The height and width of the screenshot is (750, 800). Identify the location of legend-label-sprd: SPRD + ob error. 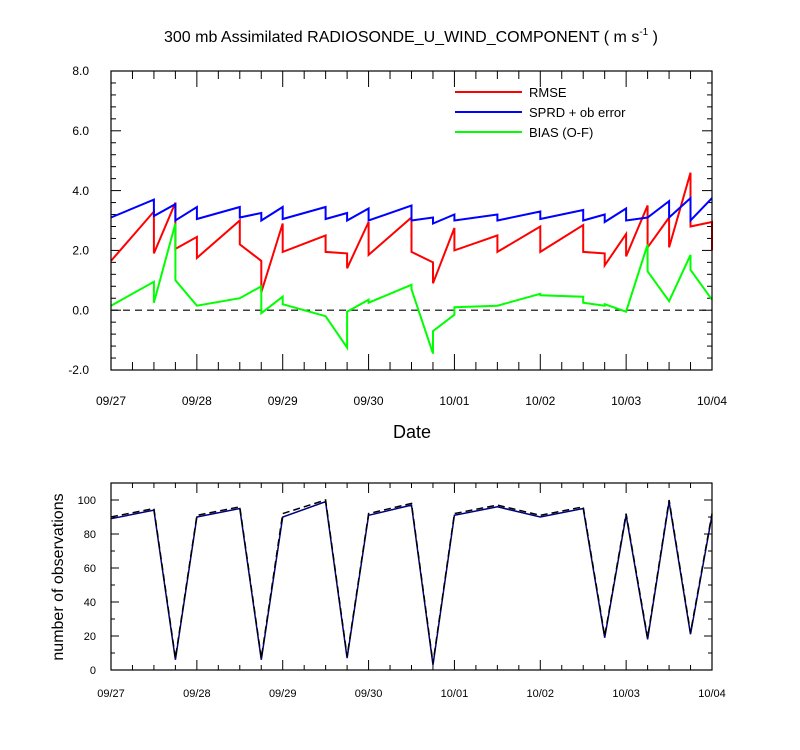
(577, 112).